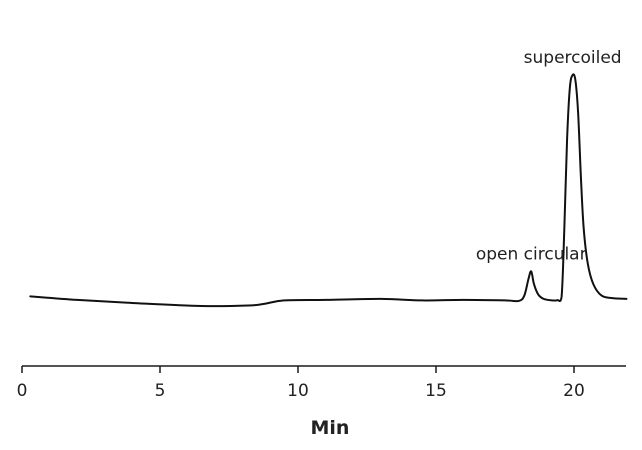 The width and height of the screenshot is (642, 450). Describe the element at coordinates (436, 391) in the screenshot. I see `x-tick-label: 15` at that location.